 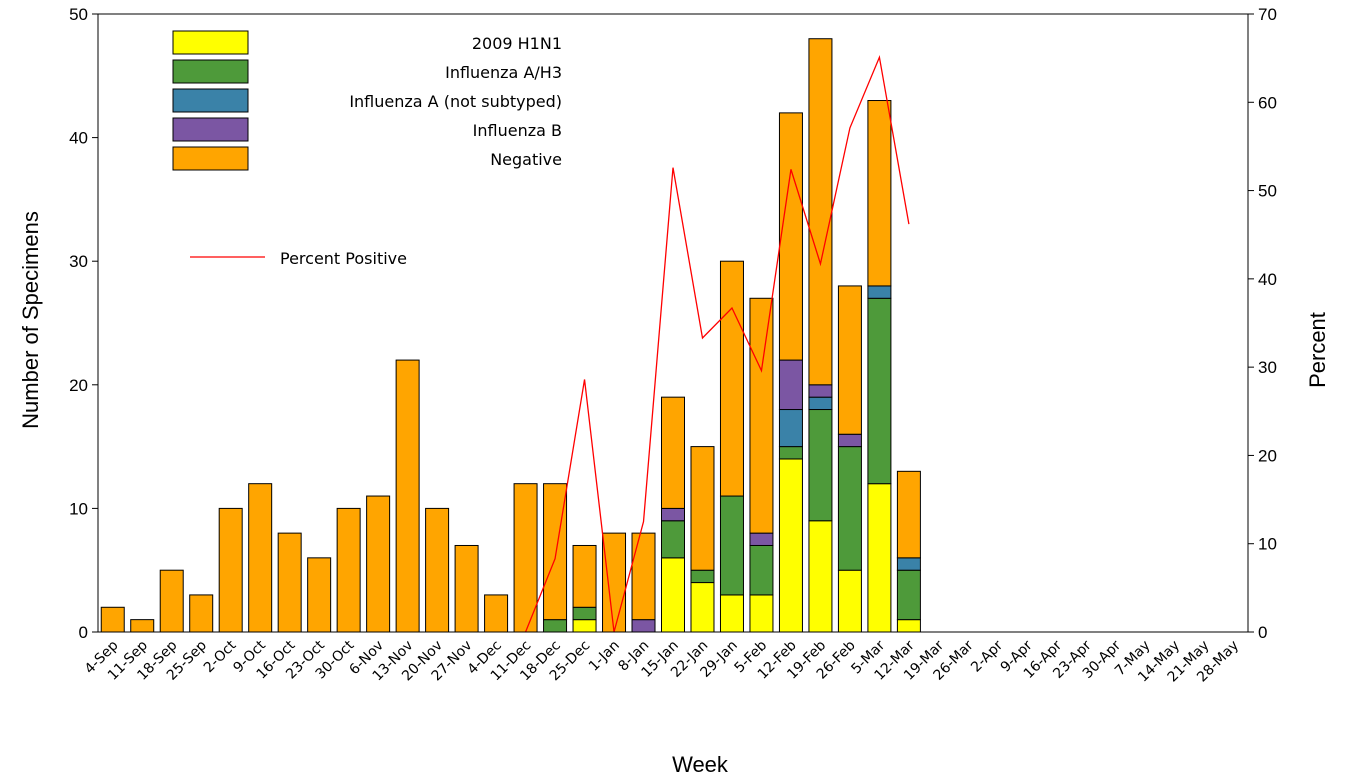 What do you see at coordinates (1262, 632) in the screenshot?
I see `y2-tick-label: 0` at bounding box center [1262, 632].